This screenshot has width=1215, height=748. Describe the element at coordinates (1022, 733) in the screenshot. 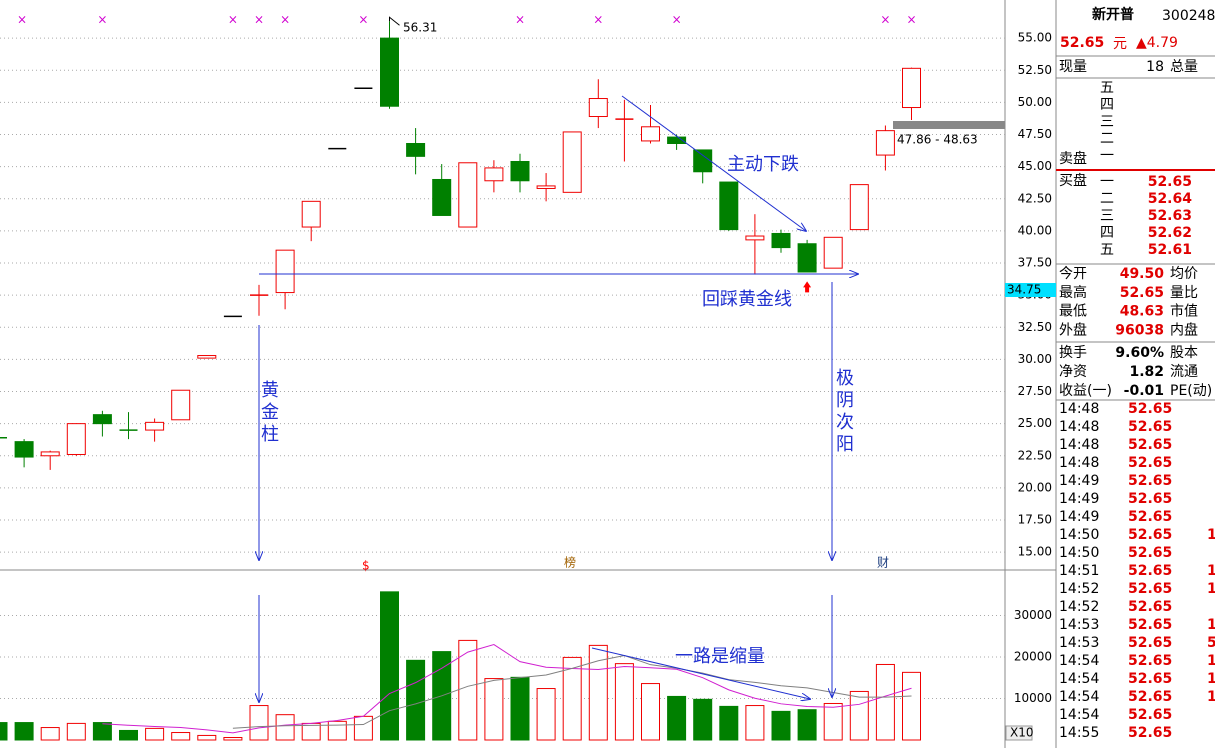

I see `zoom-label: X10` at that location.